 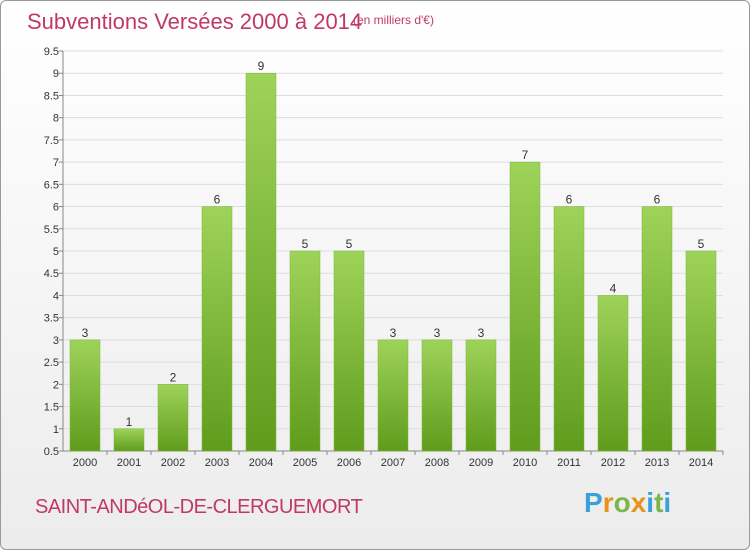 What do you see at coordinates (349, 463) in the screenshot?
I see `x-tick-label-2006: 2006` at bounding box center [349, 463].